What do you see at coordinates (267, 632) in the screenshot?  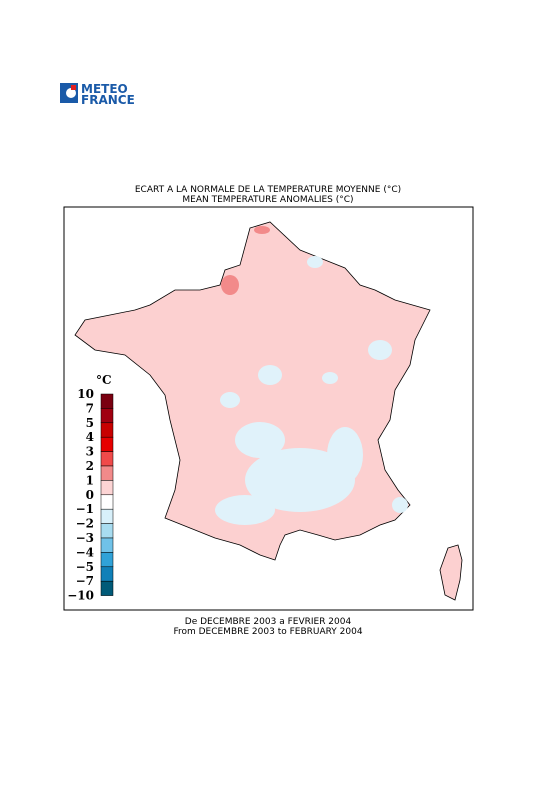 I see `period-en: From DECEMBRE 2003 to FEBRUARY 2004` at bounding box center [267, 632].